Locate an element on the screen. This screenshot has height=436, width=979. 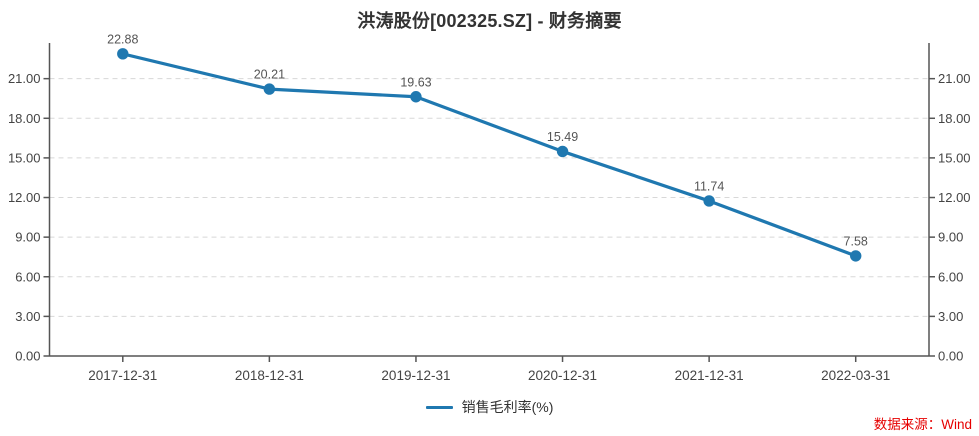
y-tick-label-right: 6.00 is located at coordinates (950, 276).